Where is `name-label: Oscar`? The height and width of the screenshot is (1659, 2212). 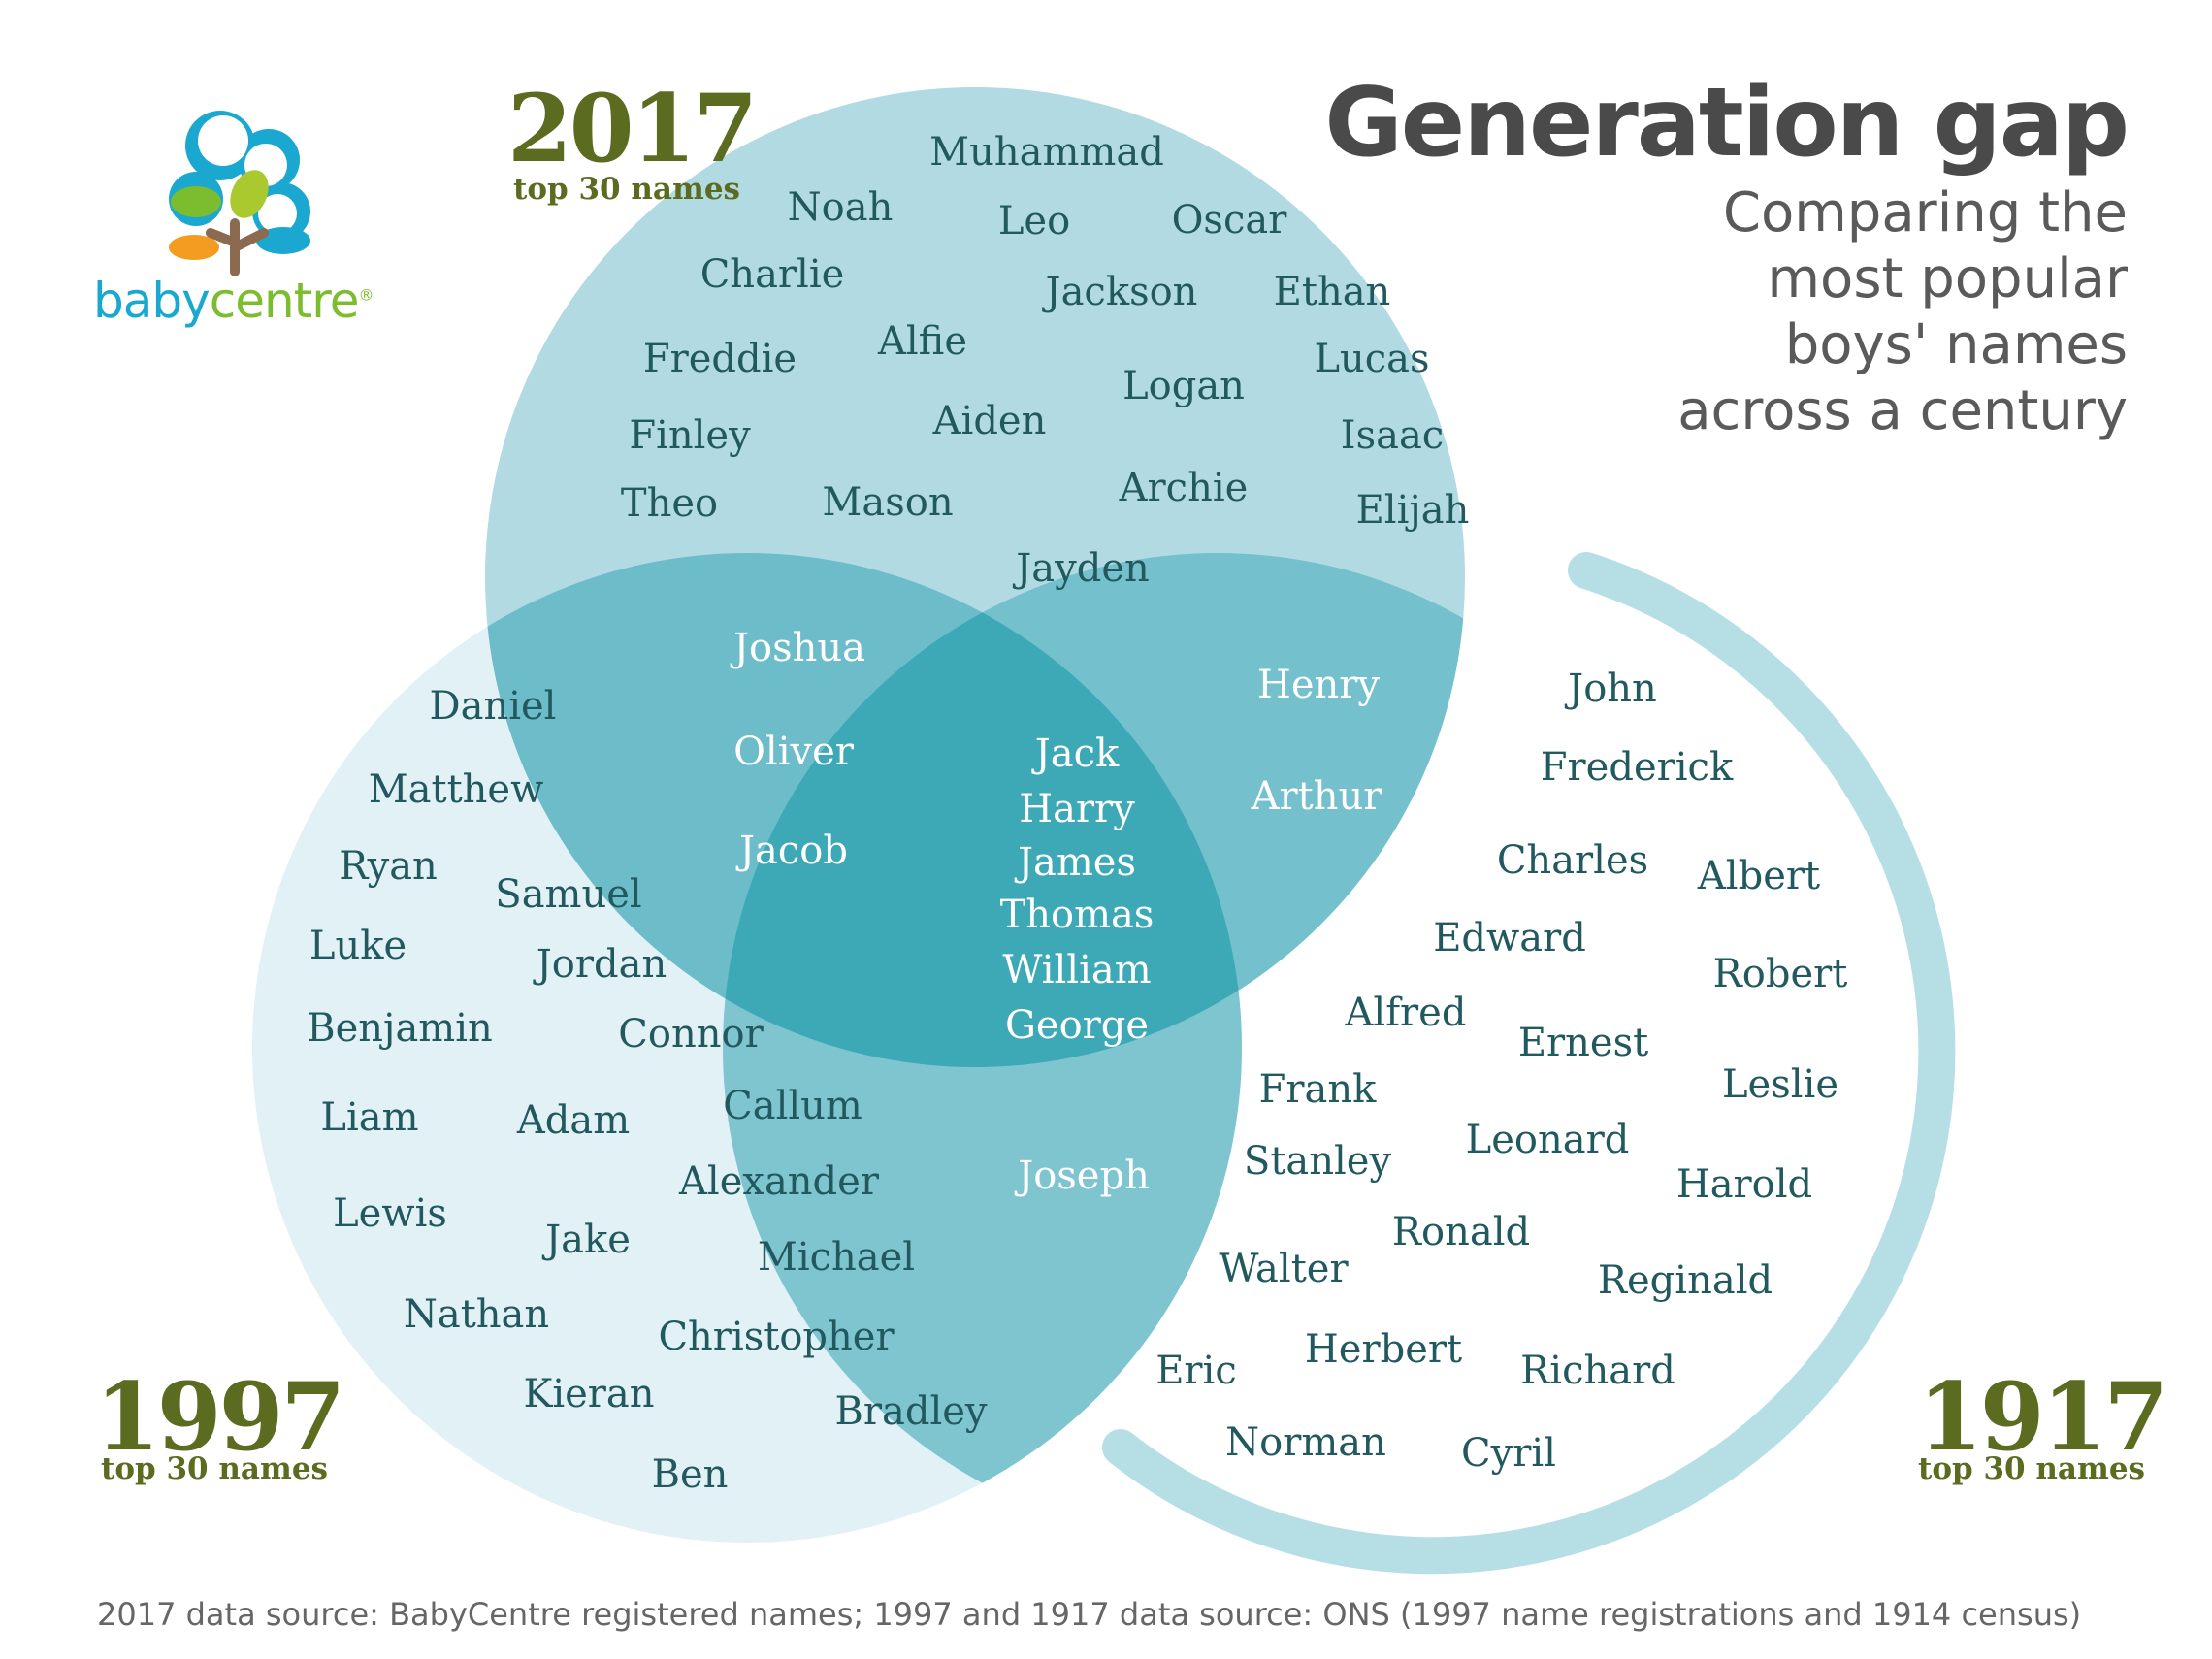 name-label: Oscar is located at coordinates (1230, 220).